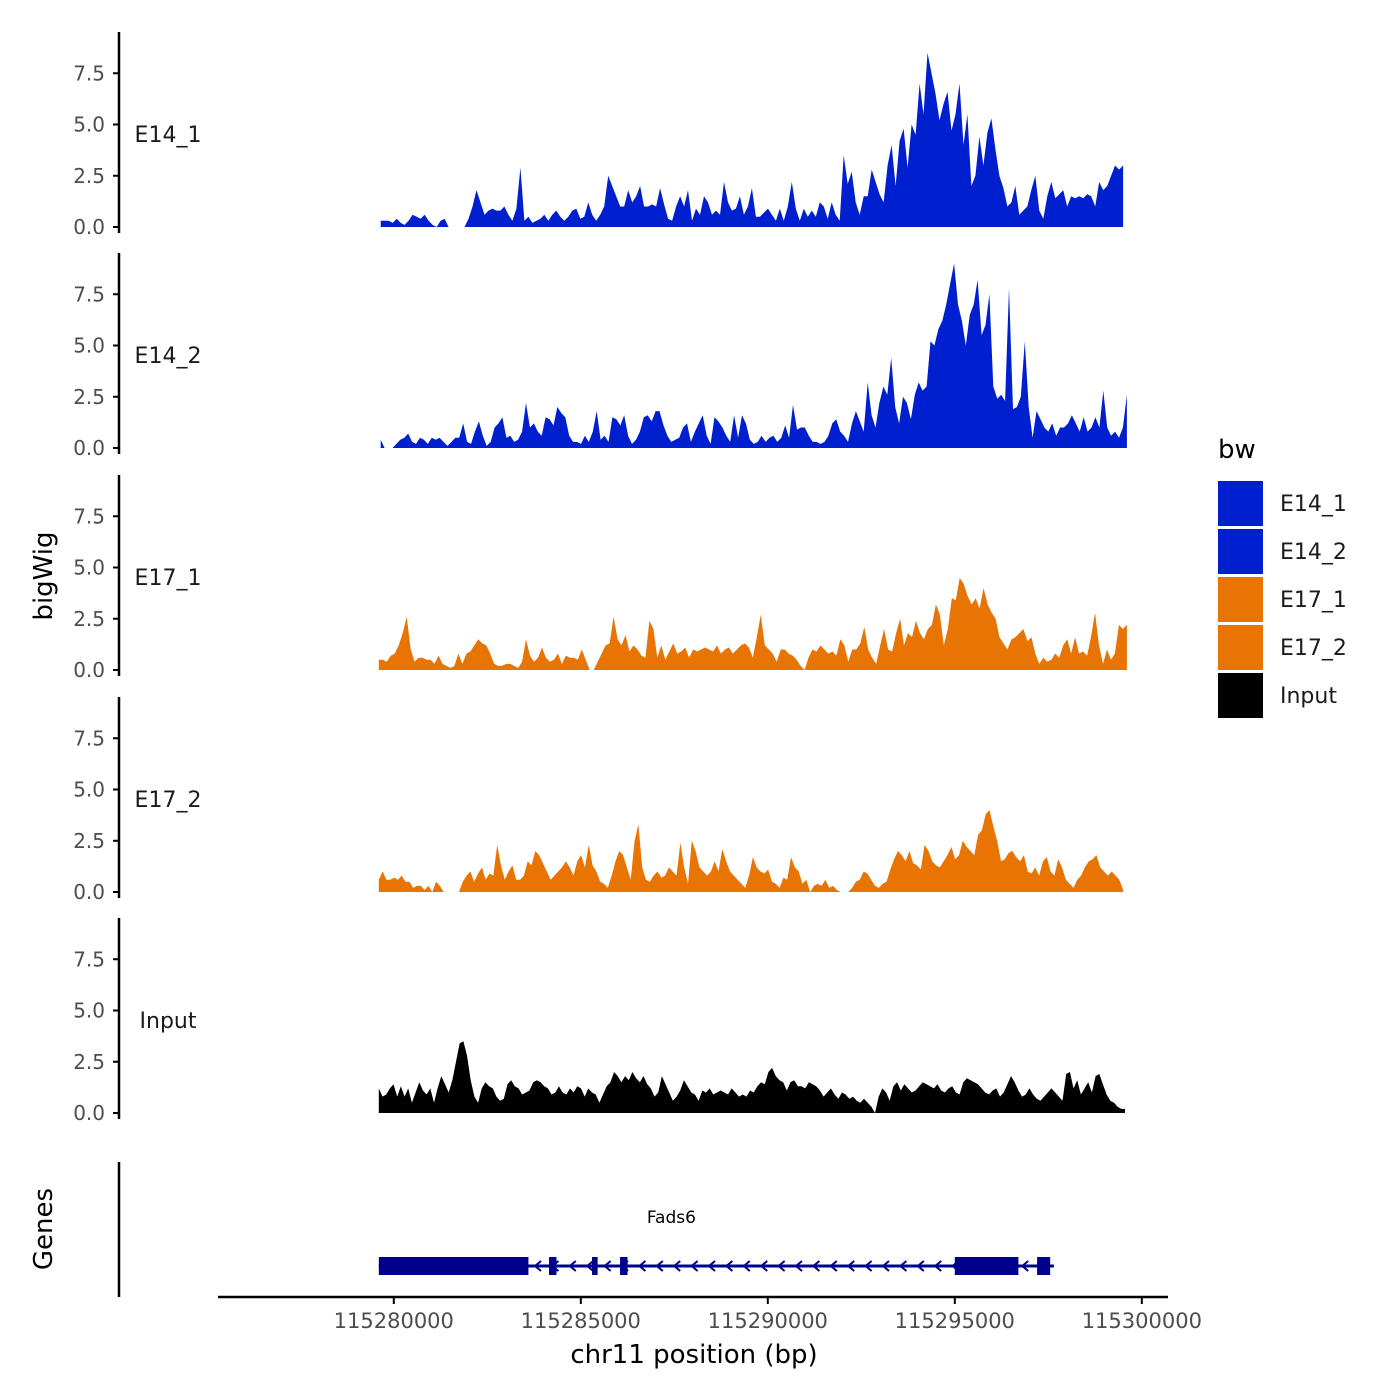 Image resolution: width=1400 pixels, height=1400 pixels. I want to click on track-label: E17_1, so click(168, 578).